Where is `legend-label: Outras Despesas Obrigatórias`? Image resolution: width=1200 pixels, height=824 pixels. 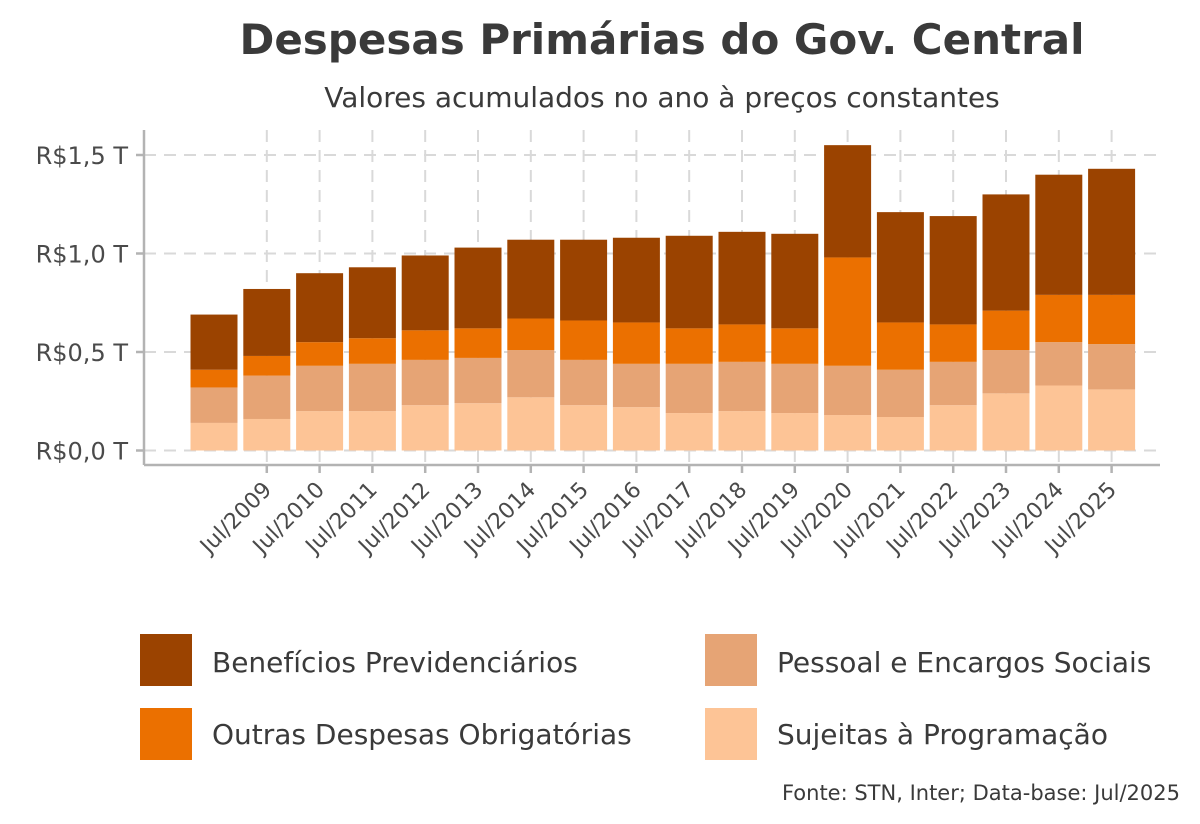
legend-label: Outras Despesas Obrigatórias is located at coordinates (422, 734).